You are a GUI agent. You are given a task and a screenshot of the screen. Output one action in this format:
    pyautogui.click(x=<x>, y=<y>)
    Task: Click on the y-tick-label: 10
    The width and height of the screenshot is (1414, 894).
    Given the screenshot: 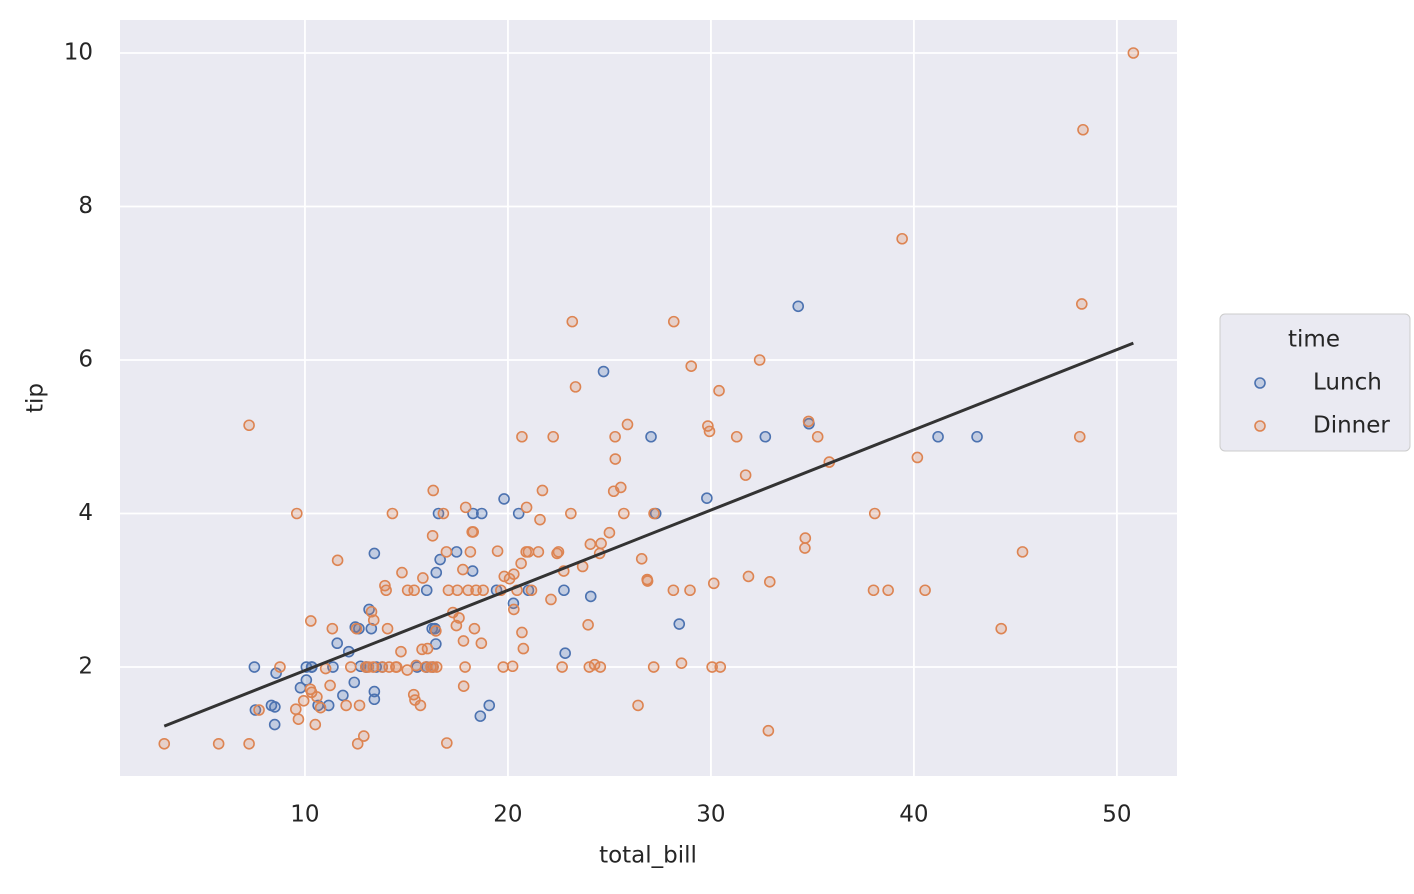 What is the action you would take?
    pyautogui.click(x=78, y=53)
    